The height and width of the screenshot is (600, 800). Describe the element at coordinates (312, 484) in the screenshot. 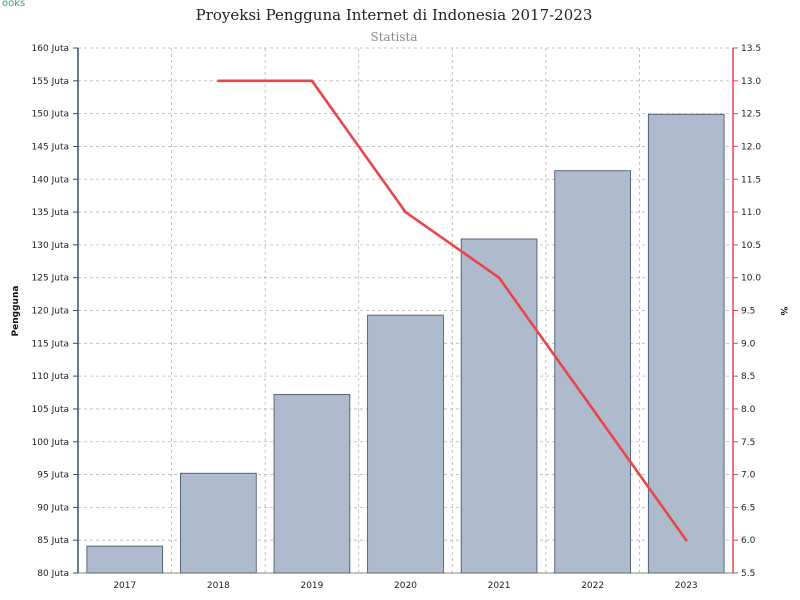

I see `bar-2019` at that location.